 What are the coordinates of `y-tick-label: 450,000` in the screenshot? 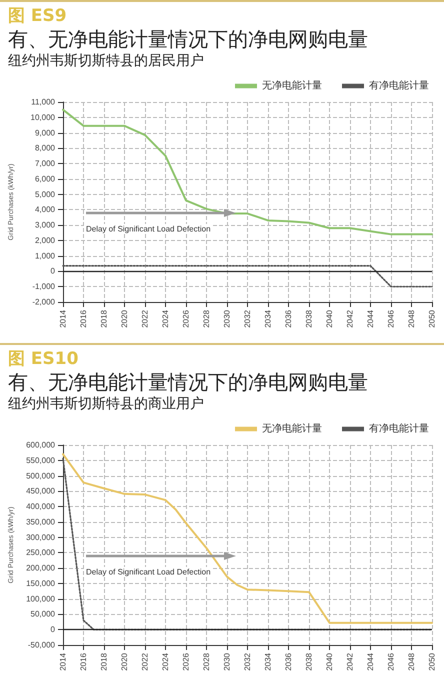 It's located at (41, 491).